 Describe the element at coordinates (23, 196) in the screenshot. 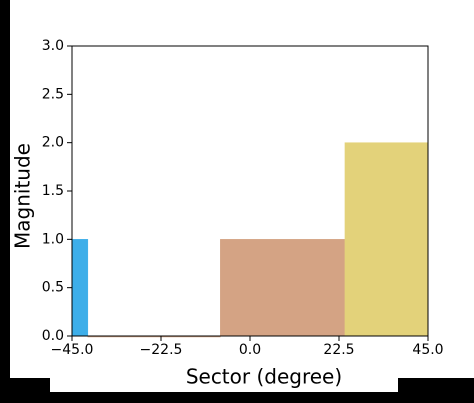

I see `y-axis-title: Magnitude` at that location.